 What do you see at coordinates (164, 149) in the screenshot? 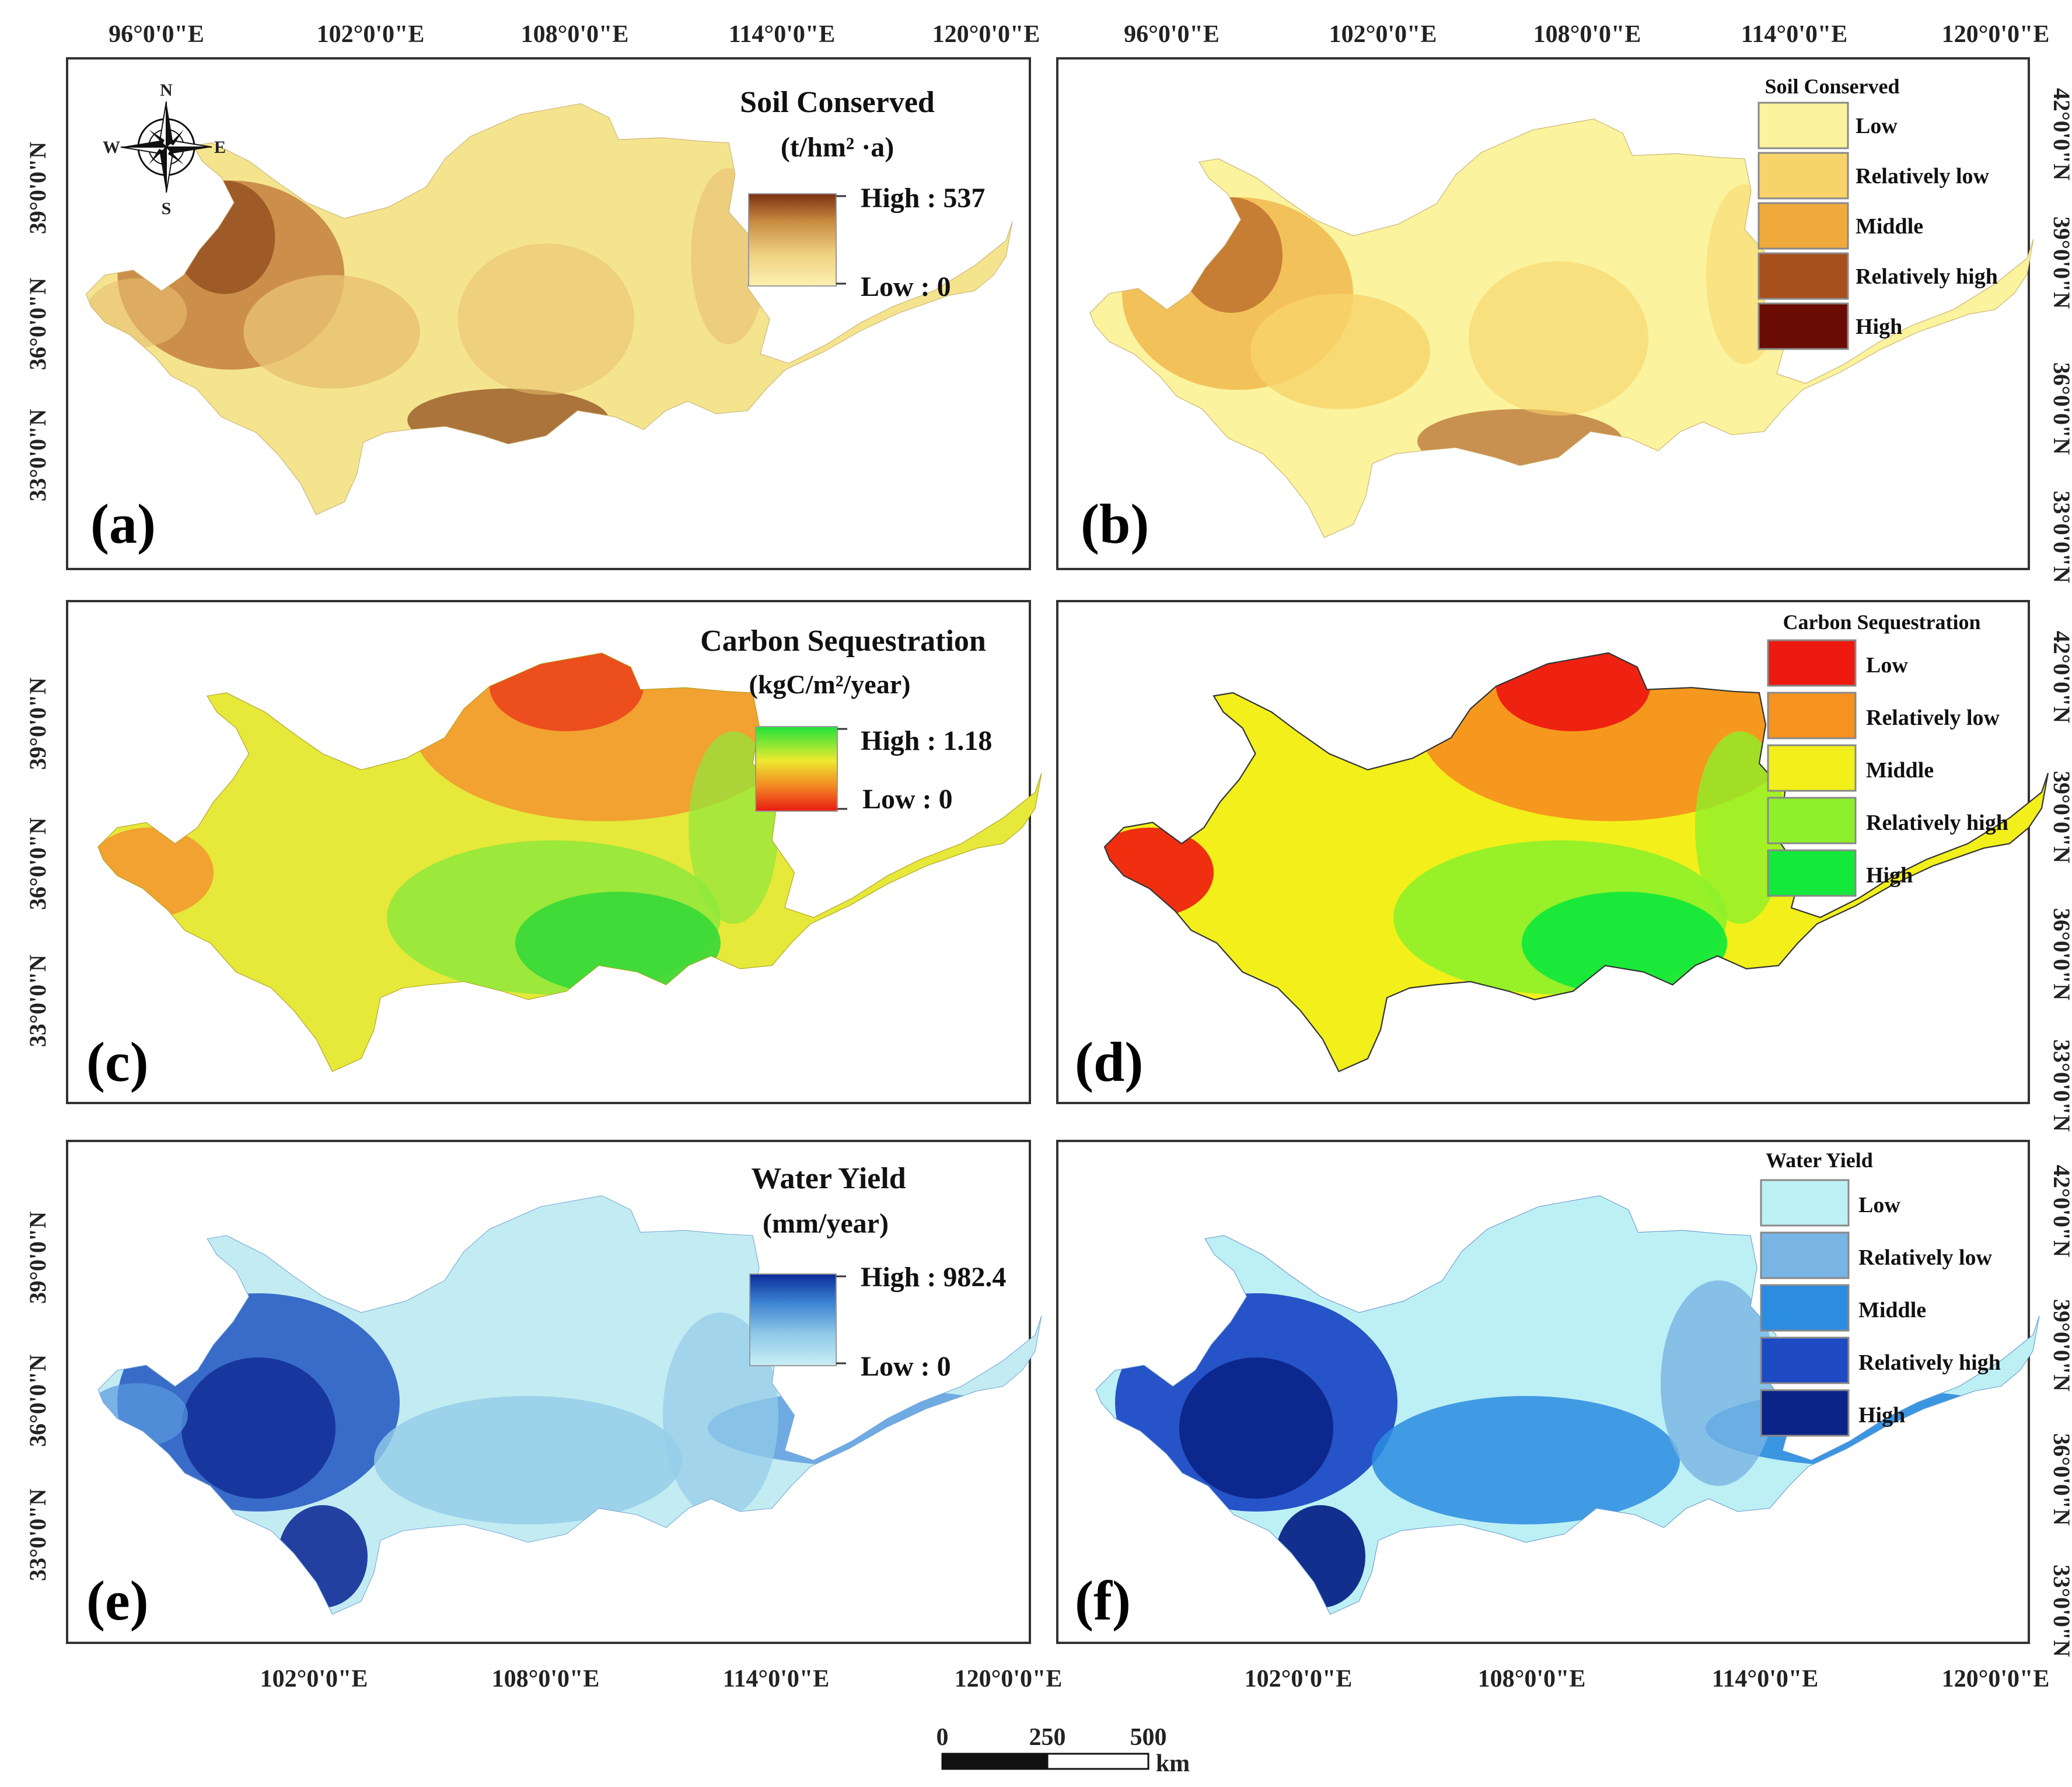
I see `north-arrow: N S E W` at bounding box center [164, 149].